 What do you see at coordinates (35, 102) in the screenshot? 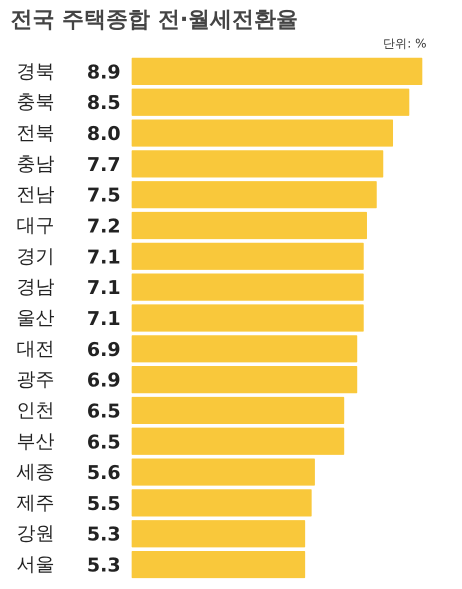
I see `y-tick-label: 충북` at bounding box center [35, 102].